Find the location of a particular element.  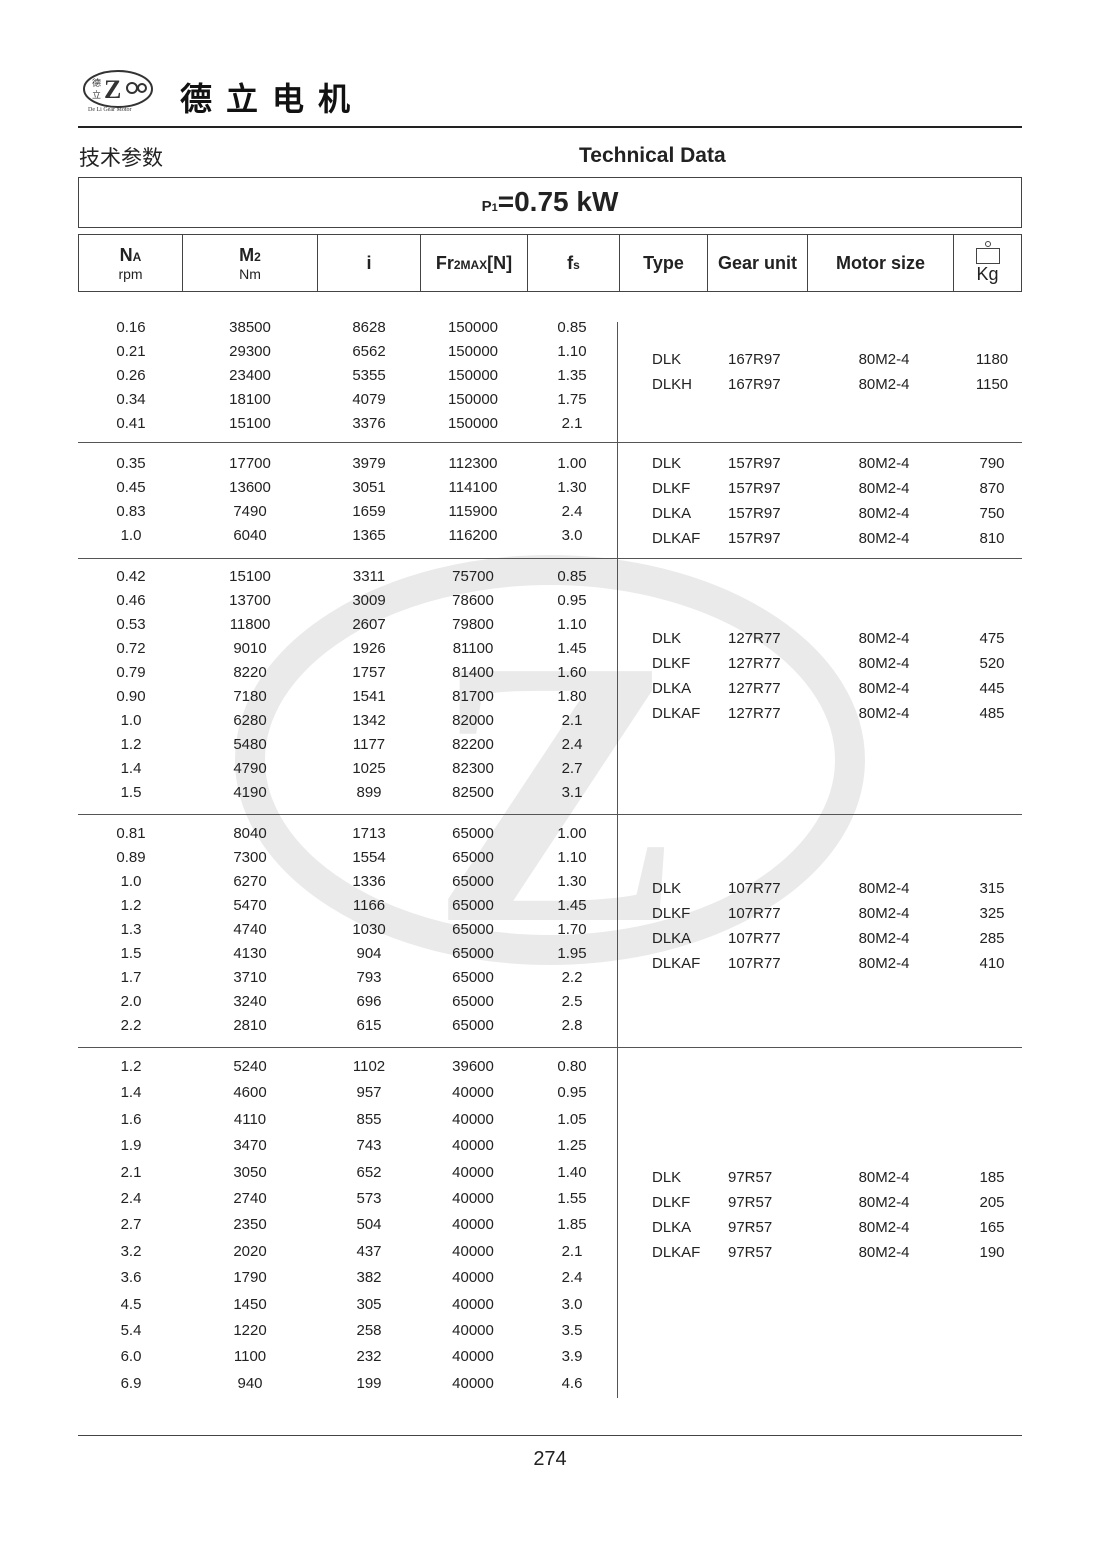

service-factor-cell: 1.80 is located at coordinates (572, 696).